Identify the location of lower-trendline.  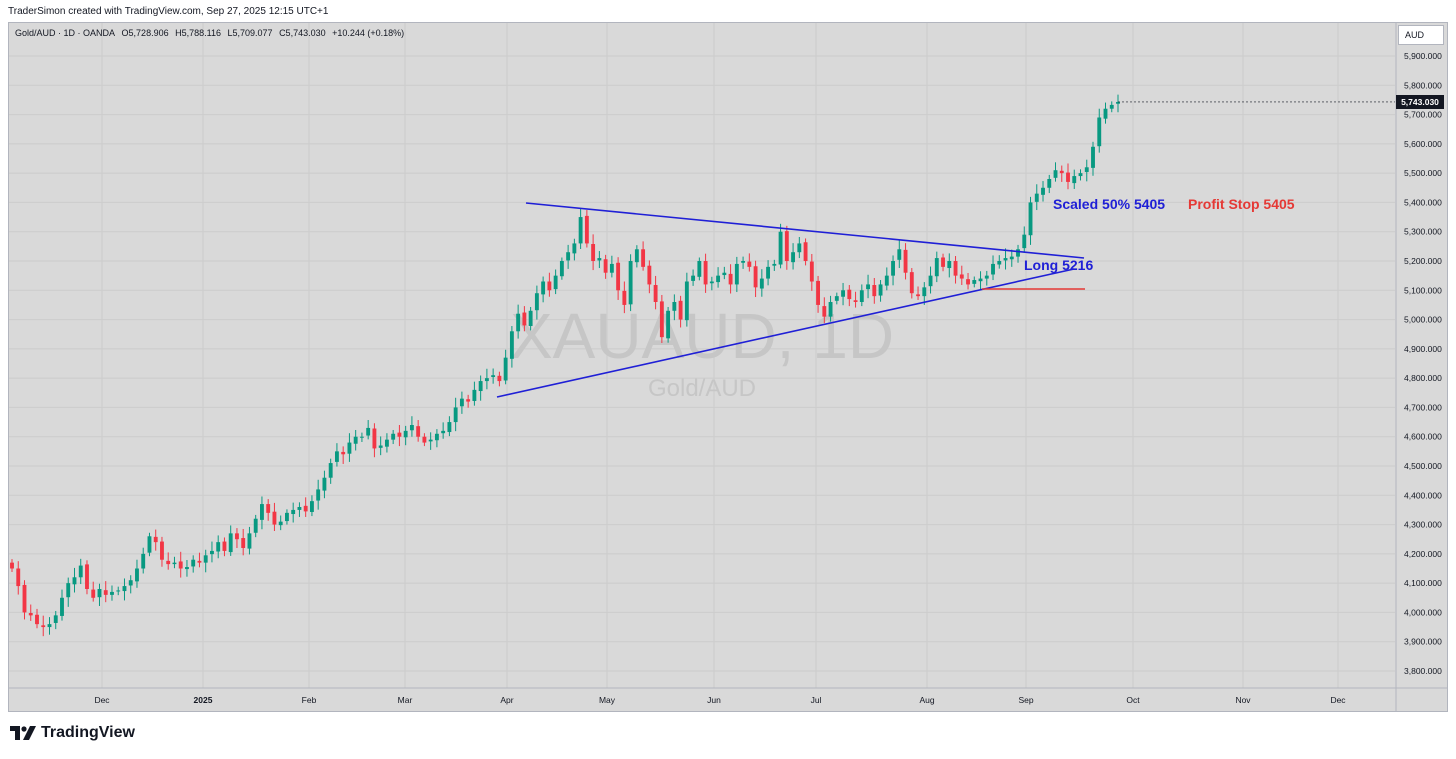
(785, 333).